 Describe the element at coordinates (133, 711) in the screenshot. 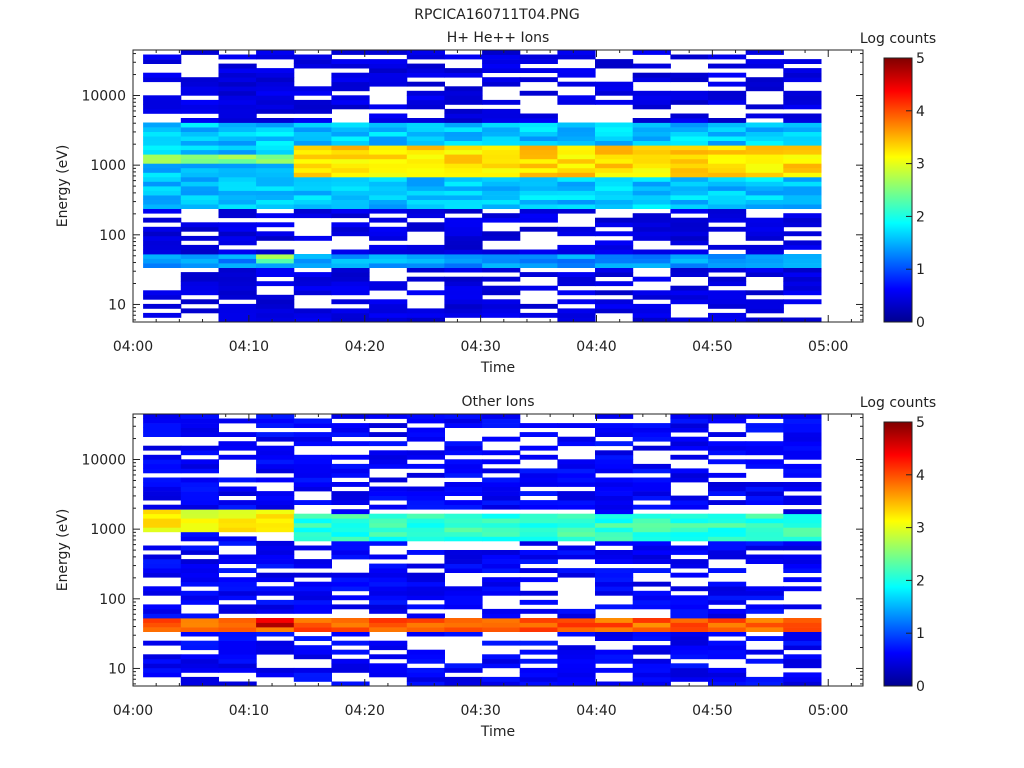

I see `x-tick-label: 04:00` at that location.